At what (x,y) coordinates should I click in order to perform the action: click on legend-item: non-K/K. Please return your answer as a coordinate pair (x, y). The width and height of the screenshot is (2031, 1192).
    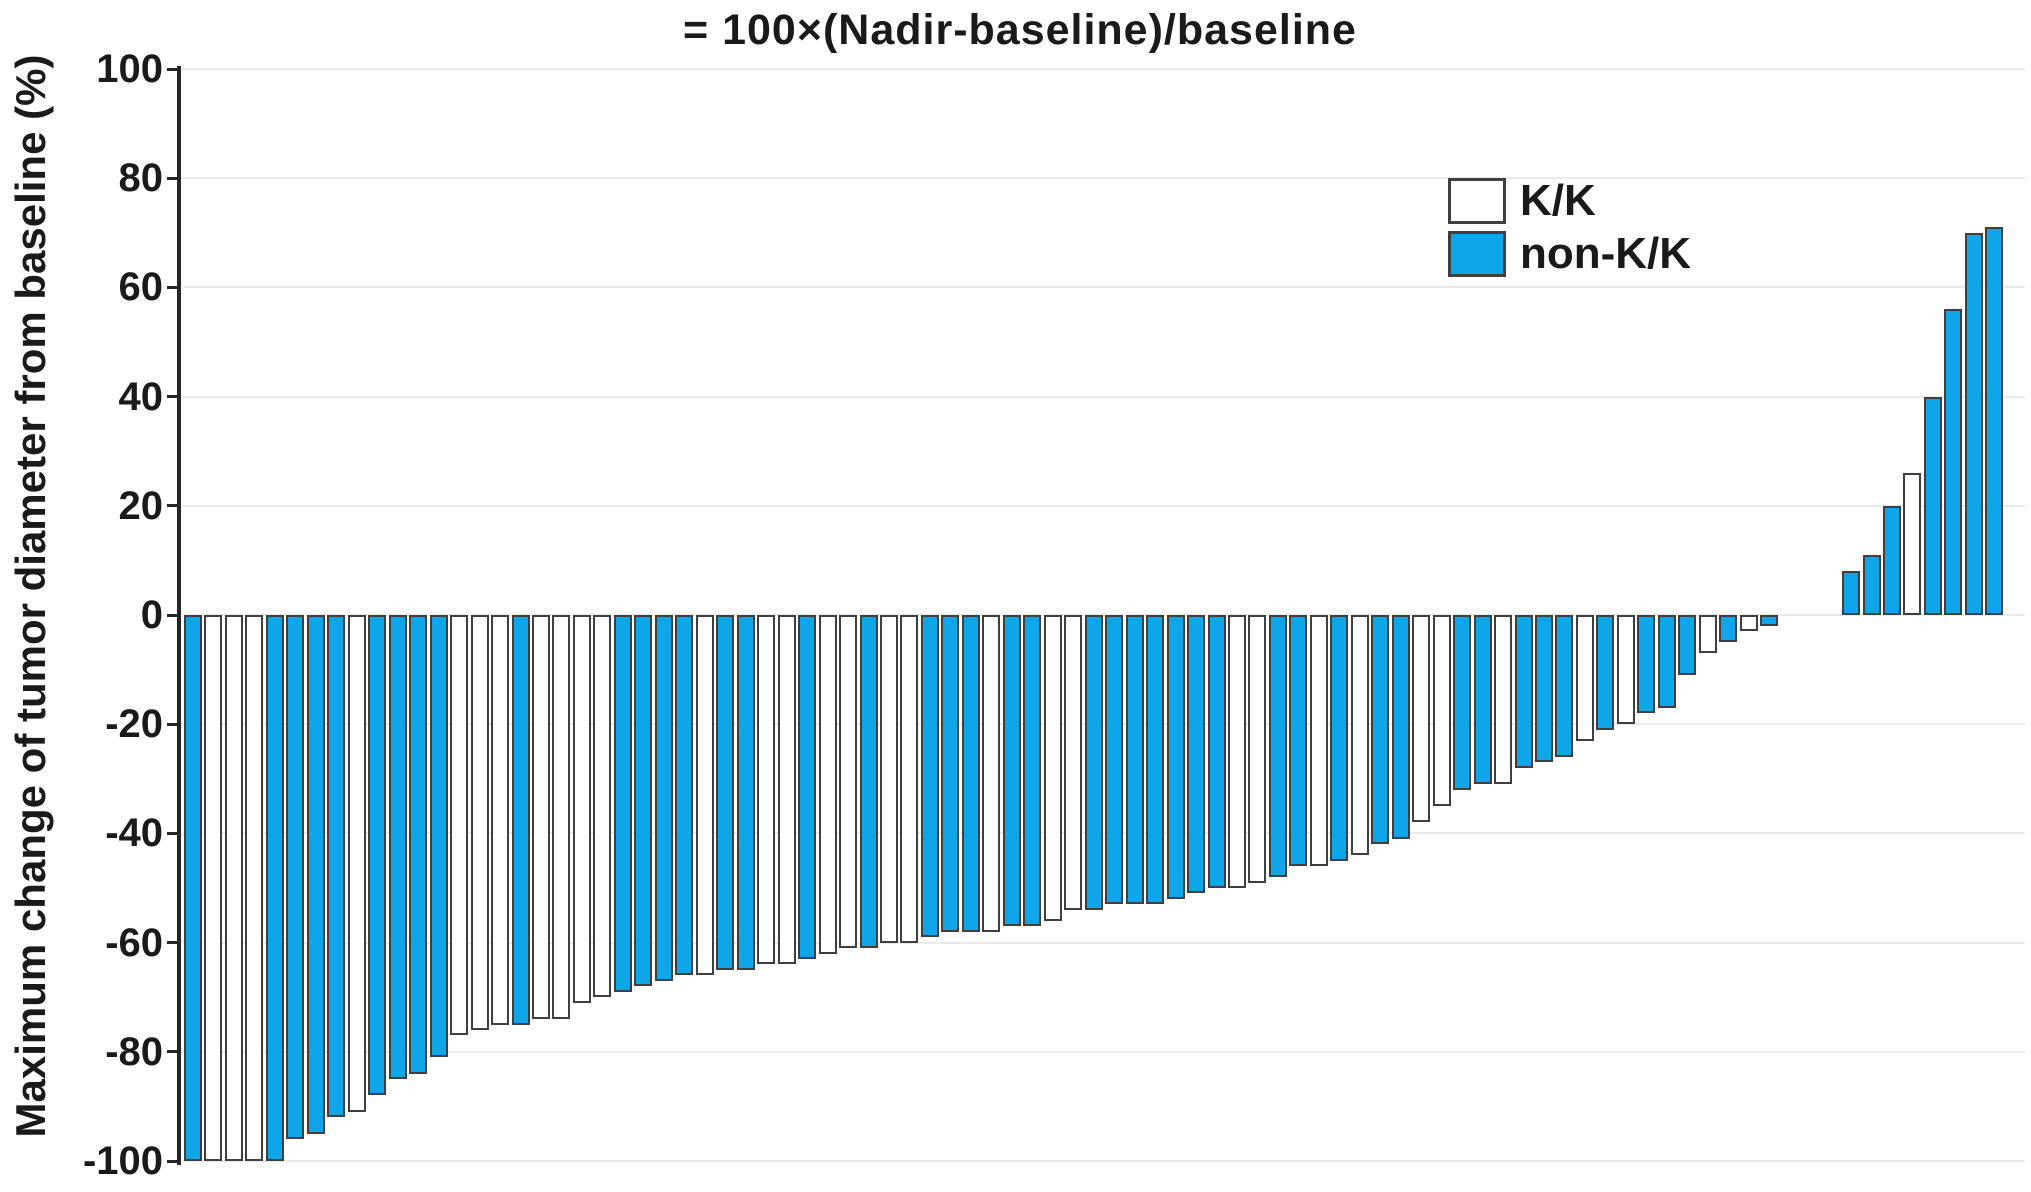
    Looking at the image, I should click on (1569, 254).